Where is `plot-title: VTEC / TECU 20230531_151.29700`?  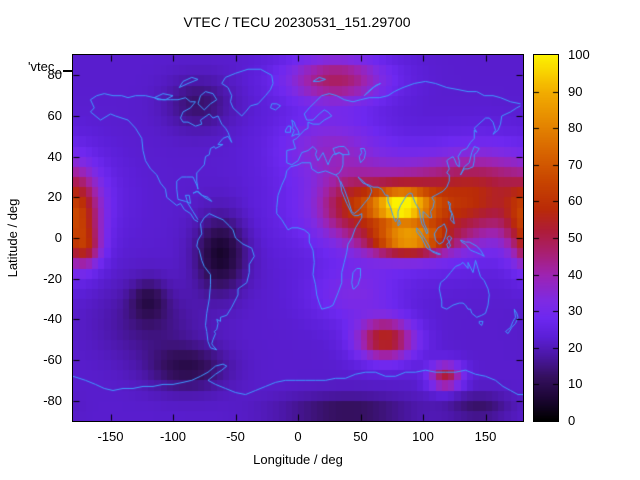 plot-title: VTEC / TECU 20230531_151.29700 is located at coordinates (297, 22).